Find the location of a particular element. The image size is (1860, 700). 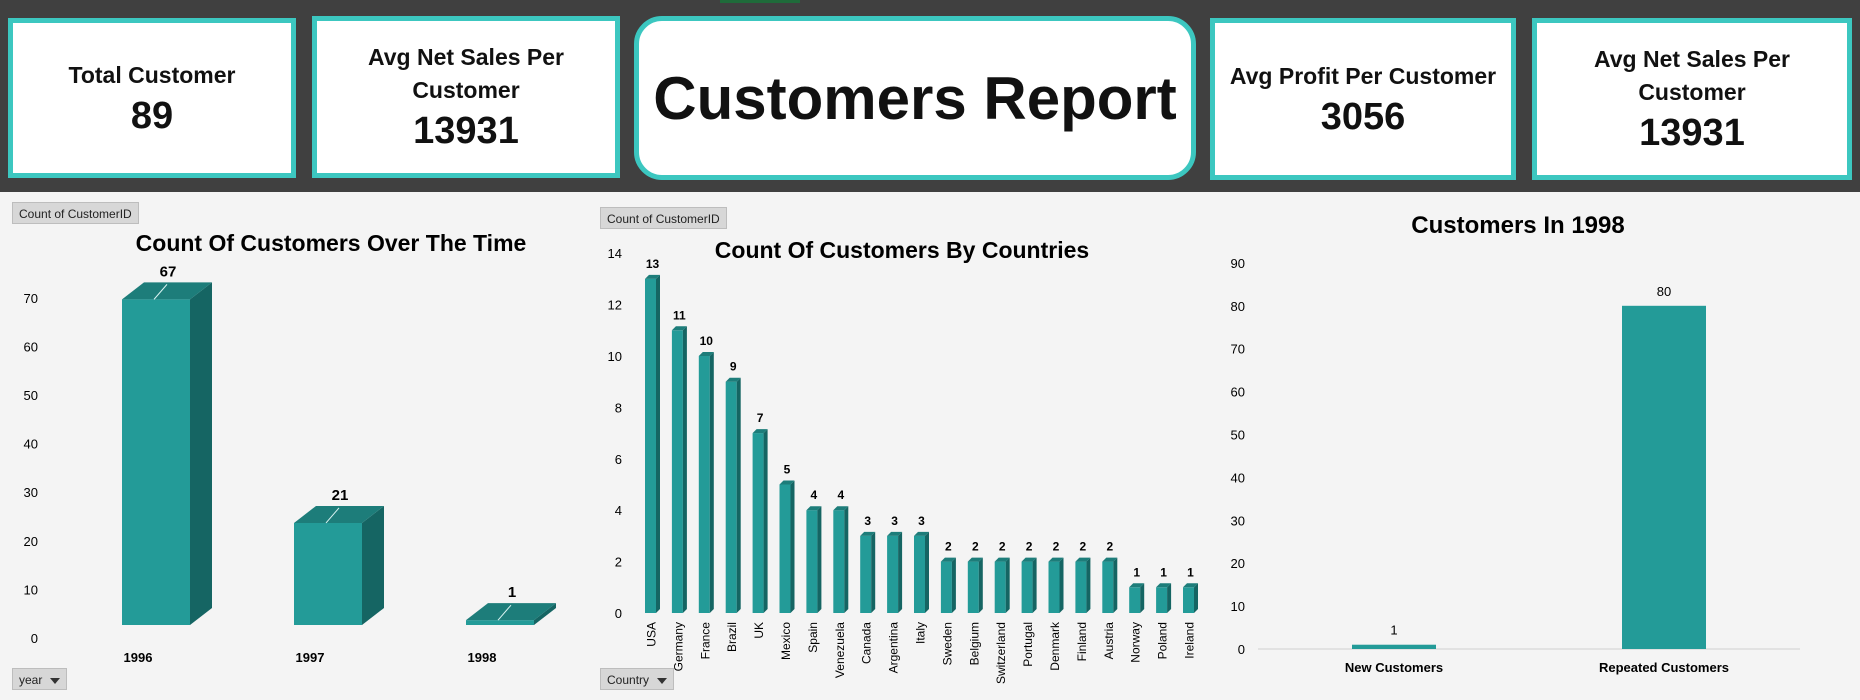

kpi-label: Avg Net Sales Per Customer is located at coordinates (466, 73).